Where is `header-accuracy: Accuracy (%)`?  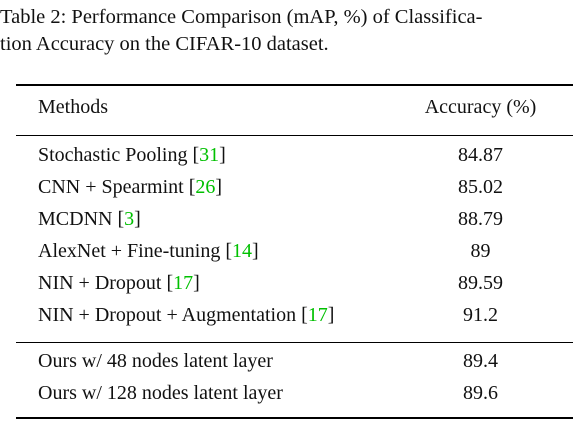
header-accuracy: Accuracy (%) is located at coordinates (480, 107).